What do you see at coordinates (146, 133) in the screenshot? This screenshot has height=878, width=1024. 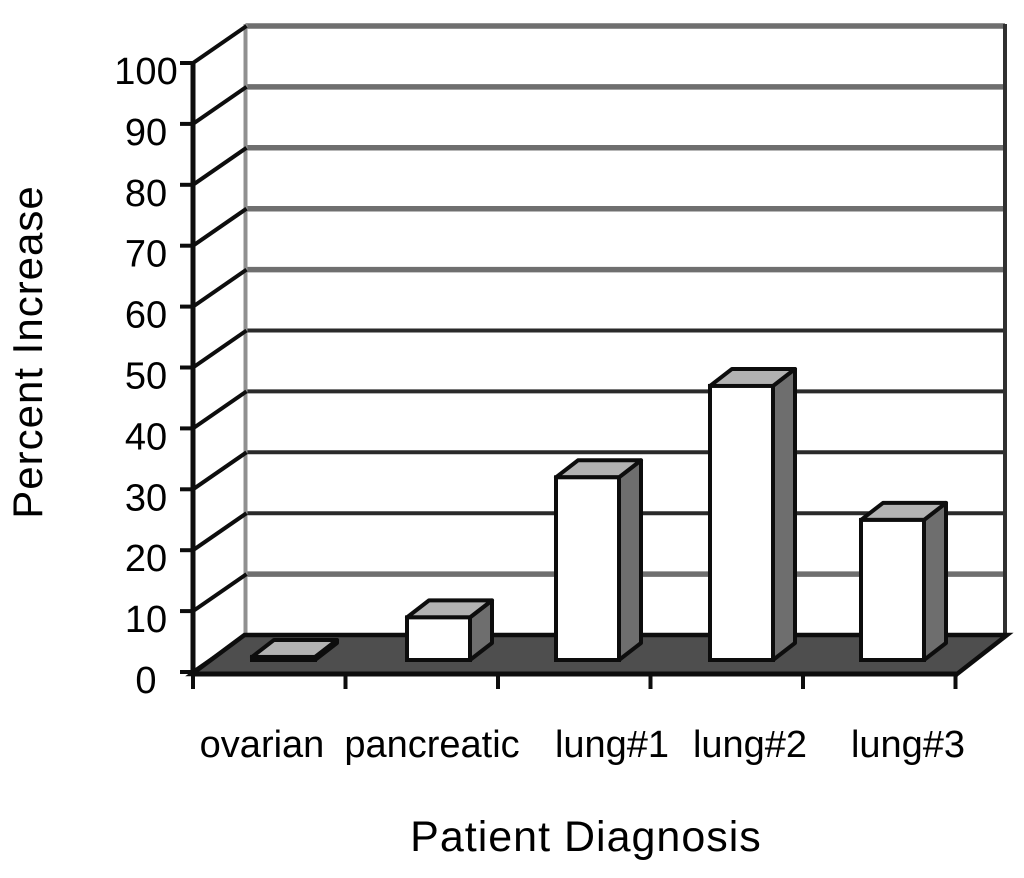 I see `y-tick-label-90: 90` at bounding box center [146, 133].